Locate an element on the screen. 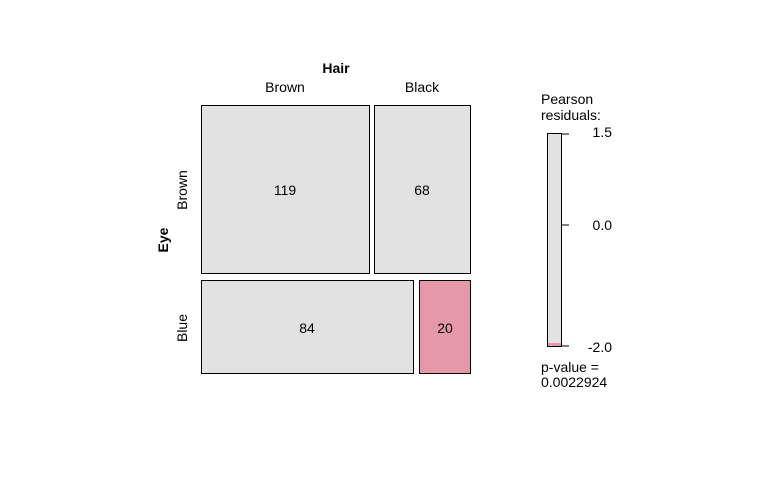 Image resolution: width=768 pixels, height=480 pixels. legend-tick-label-mid: 0.0 is located at coordinates (603, 225).